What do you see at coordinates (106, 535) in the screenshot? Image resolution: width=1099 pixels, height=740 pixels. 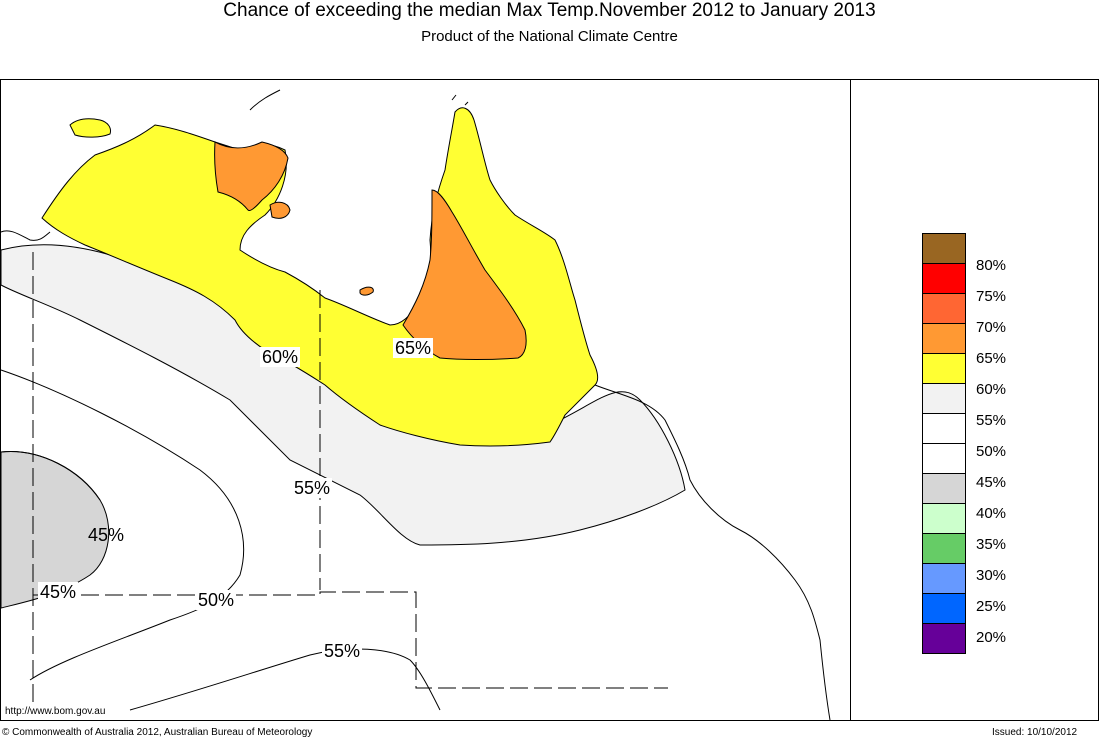 I see `contour-label-45-west: 45%` at bounding box center [106, 535].